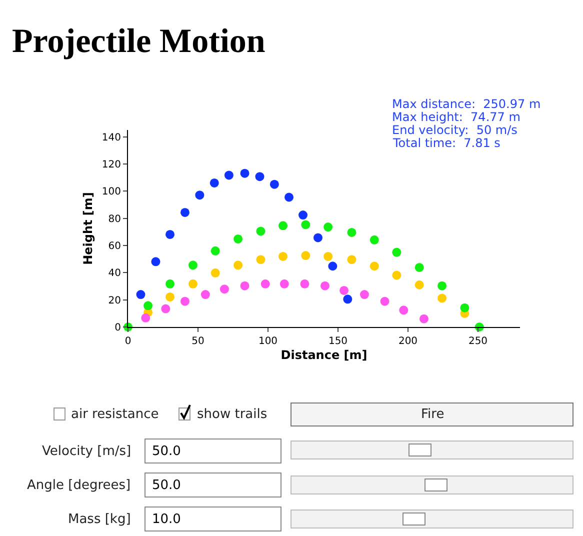 This screenshot has height=536, width=583. I want to click on text: Max distance: 250.97 m, so click(466, 104).